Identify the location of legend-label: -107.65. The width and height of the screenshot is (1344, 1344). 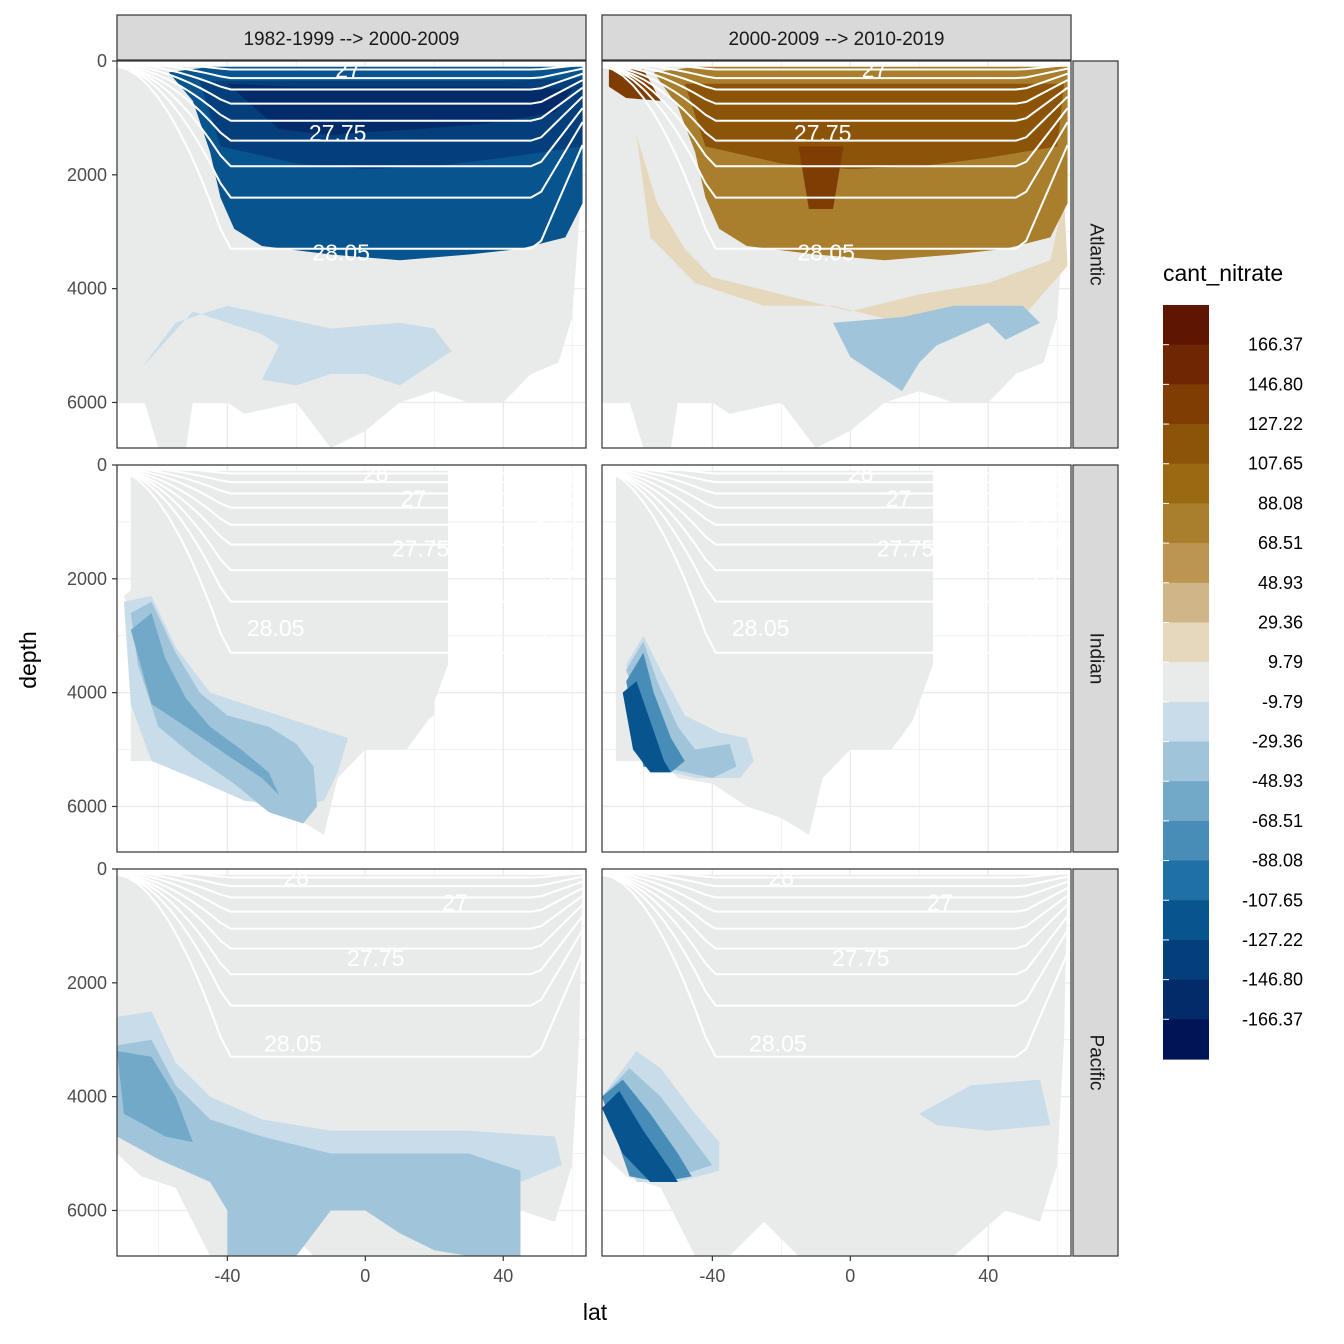
(1272, 900).